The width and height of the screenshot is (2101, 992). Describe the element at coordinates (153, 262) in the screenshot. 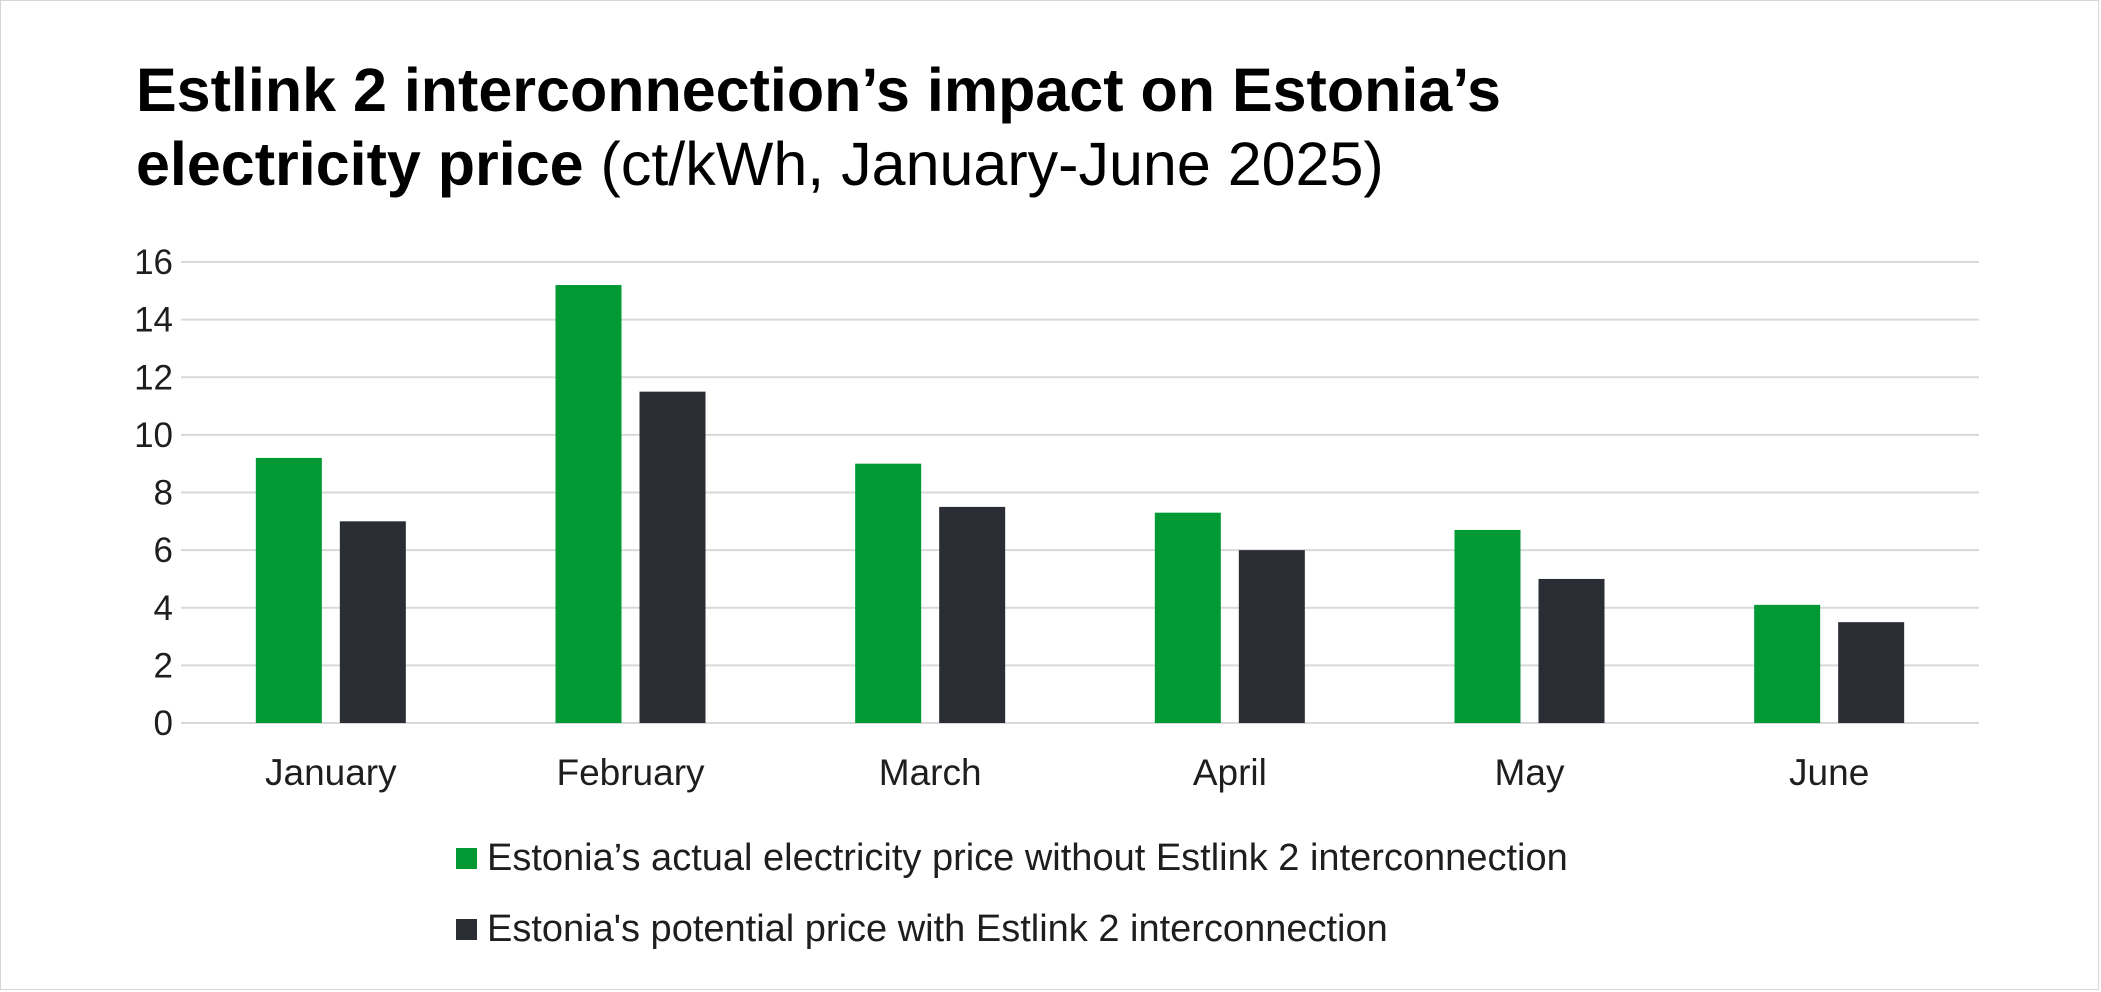

I see `y-tick-label: 16` at that location.